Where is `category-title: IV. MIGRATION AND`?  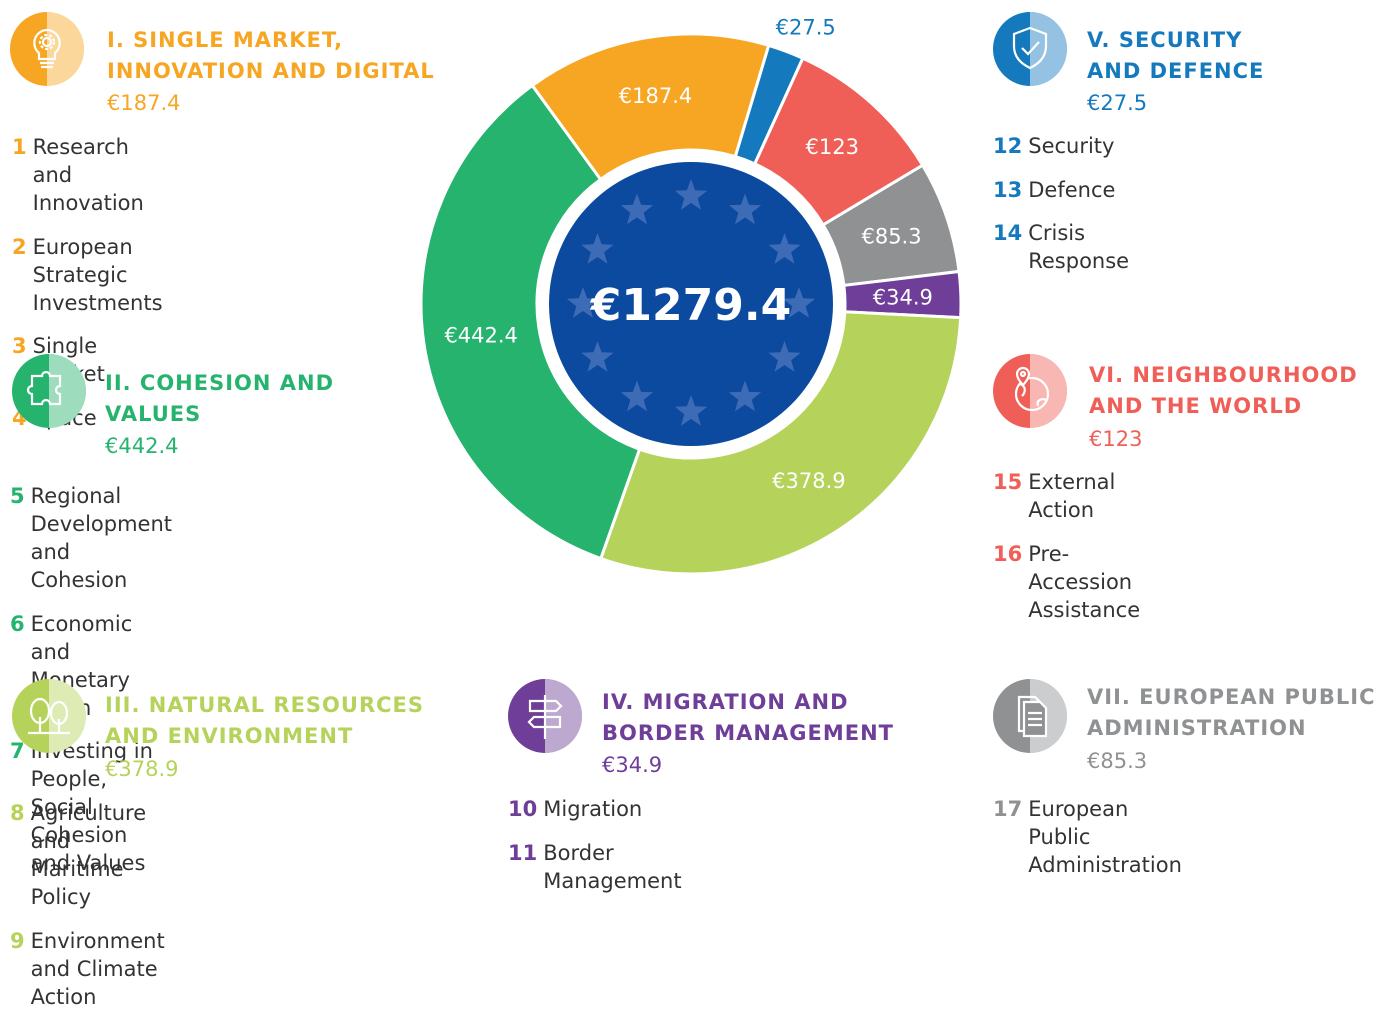 category-title: IV. MIGRATION AND is located at coordinates (725, 702).